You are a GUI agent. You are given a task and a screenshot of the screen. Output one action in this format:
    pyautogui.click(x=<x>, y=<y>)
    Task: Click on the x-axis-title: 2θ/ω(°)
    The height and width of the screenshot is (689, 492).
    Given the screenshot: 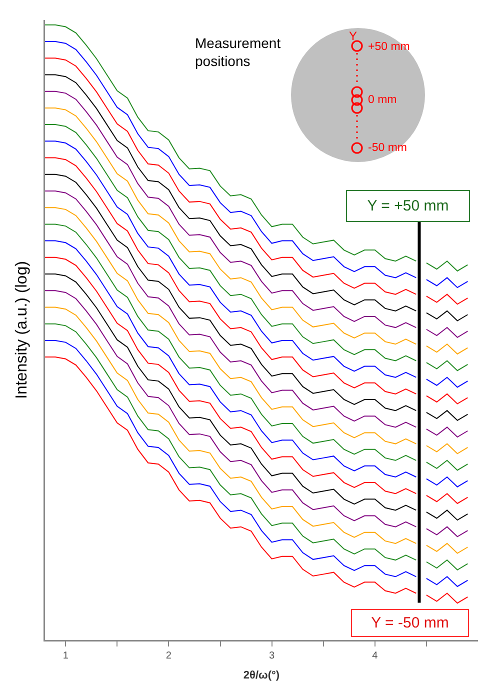 What is the action you would take?
    pyautogui.click(x=261, y=675)
    